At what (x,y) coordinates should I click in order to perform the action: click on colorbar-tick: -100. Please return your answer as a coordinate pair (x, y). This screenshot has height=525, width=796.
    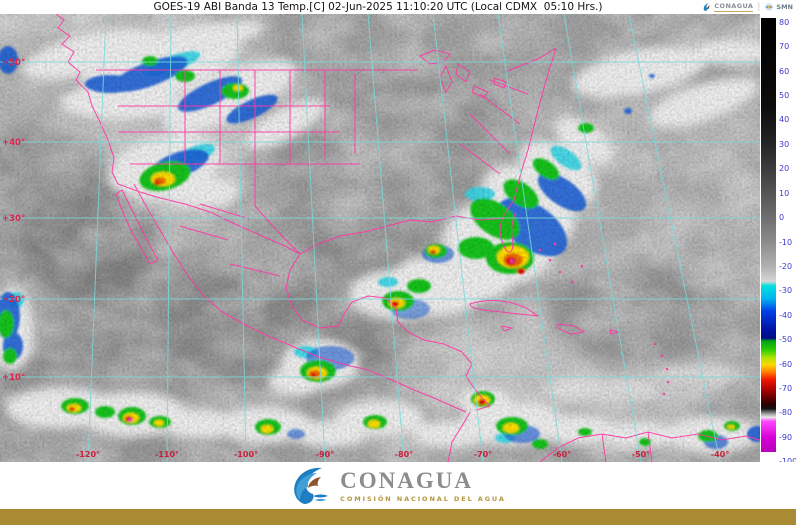
    Looking at the image, I should click on (787, 462).